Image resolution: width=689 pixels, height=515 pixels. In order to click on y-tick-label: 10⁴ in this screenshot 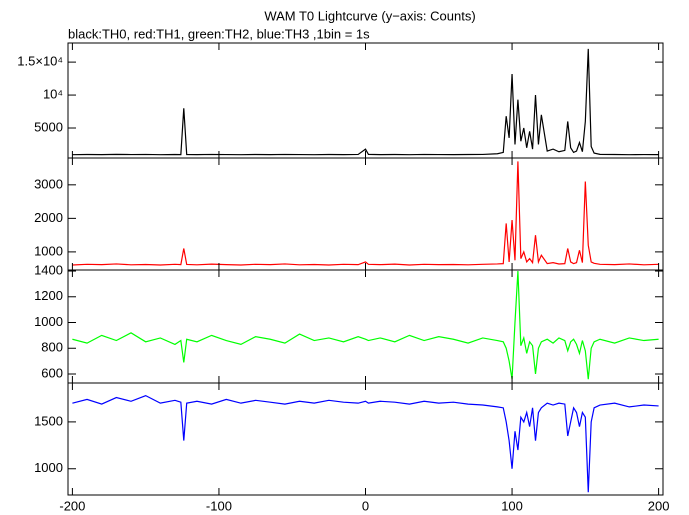, I will do `click(53, 94)`.